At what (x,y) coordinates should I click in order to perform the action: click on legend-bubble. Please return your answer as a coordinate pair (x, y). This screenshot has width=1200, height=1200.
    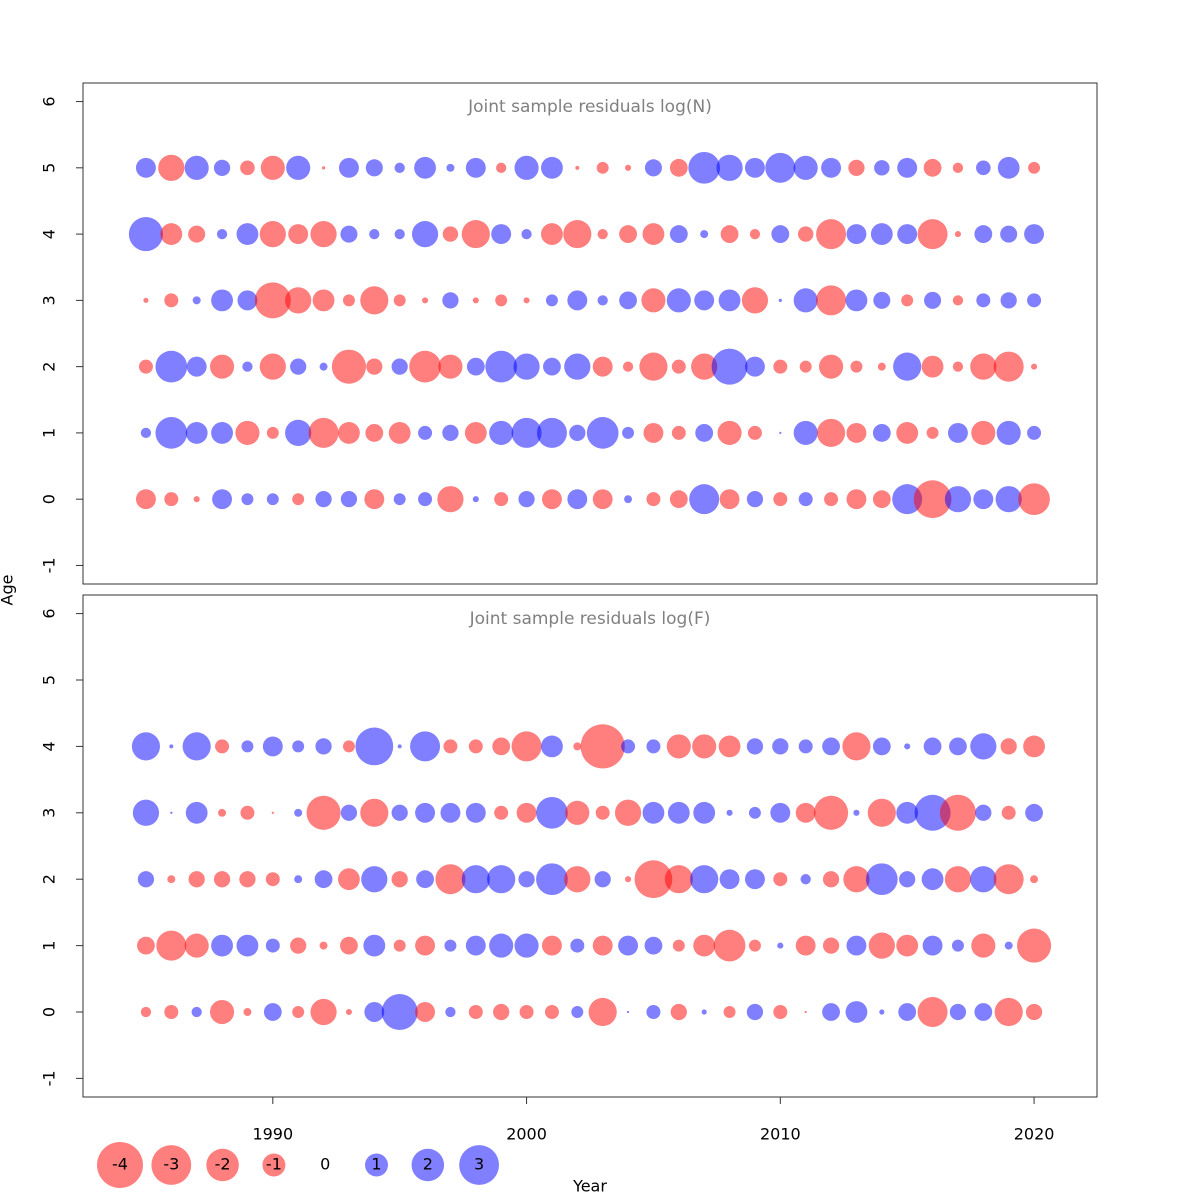
    Looking at the image, I should click on (120, 1165).